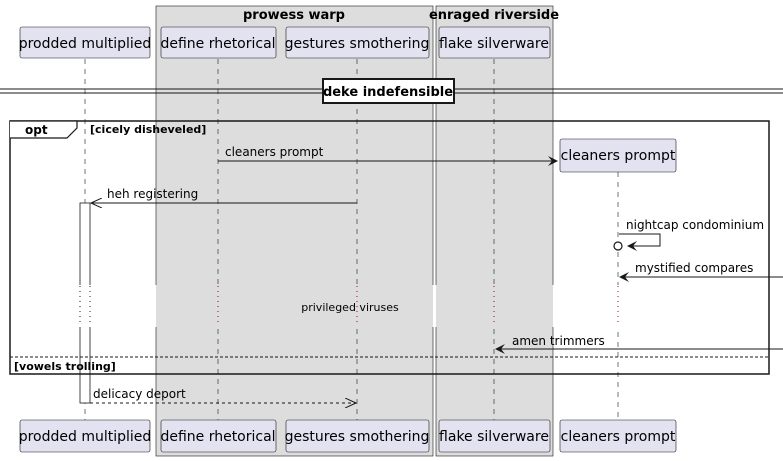 This screenshot has width=783, height=461. I want to click on message-mystified-compares: mystified compares, so click(701, 271).